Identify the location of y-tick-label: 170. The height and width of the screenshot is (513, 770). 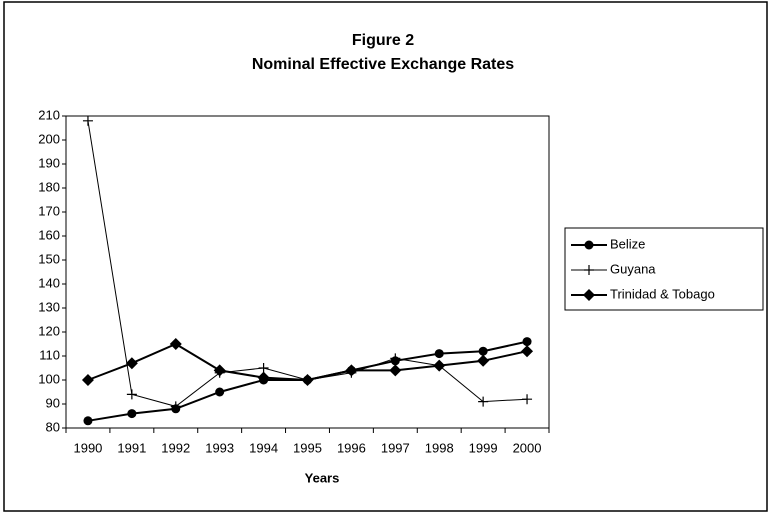
(49, 210).